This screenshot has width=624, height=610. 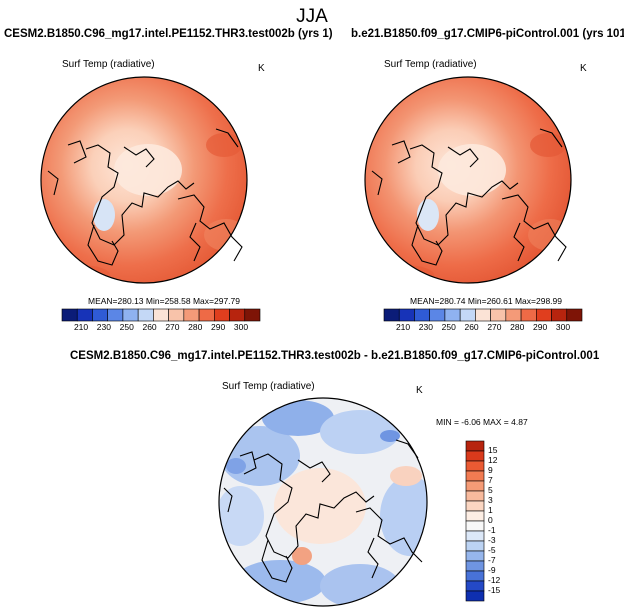 What do you see at coordinates (492, 540) in the screenshot?
I see `diff-colorbar-tick-label: -3` at bounding box center [492, 540].